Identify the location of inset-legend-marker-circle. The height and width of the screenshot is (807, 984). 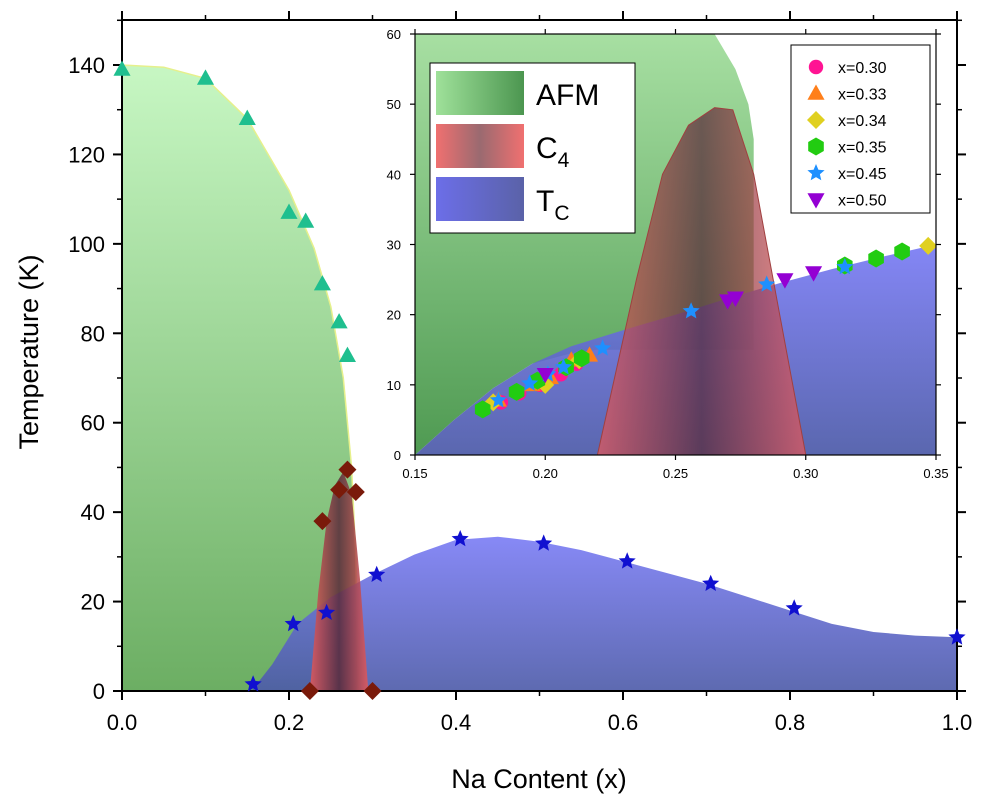
(816, 67).